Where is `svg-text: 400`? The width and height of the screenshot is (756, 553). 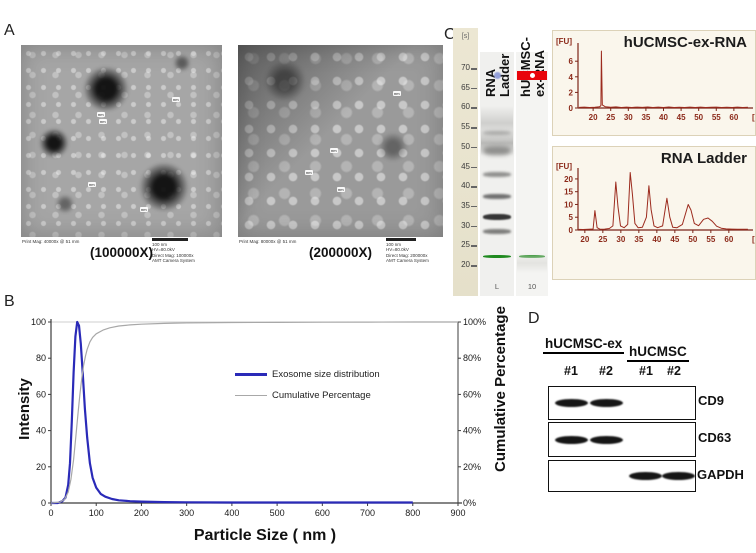 svg-text: 400 is located at coordinates (231, 513).